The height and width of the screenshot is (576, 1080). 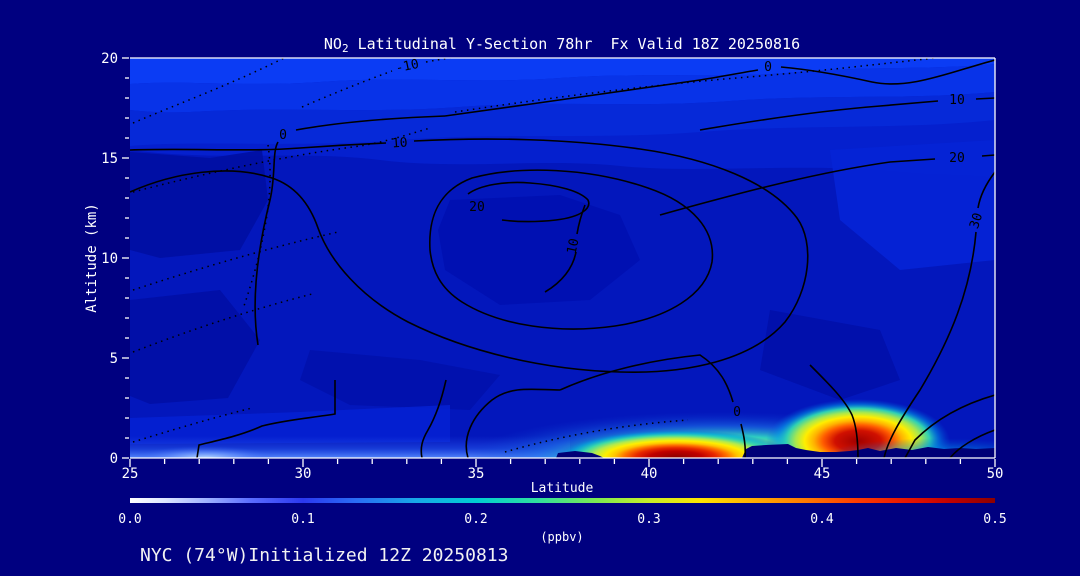 I want to click on x-axis-title: Latitude, so click(x=562, y=488).